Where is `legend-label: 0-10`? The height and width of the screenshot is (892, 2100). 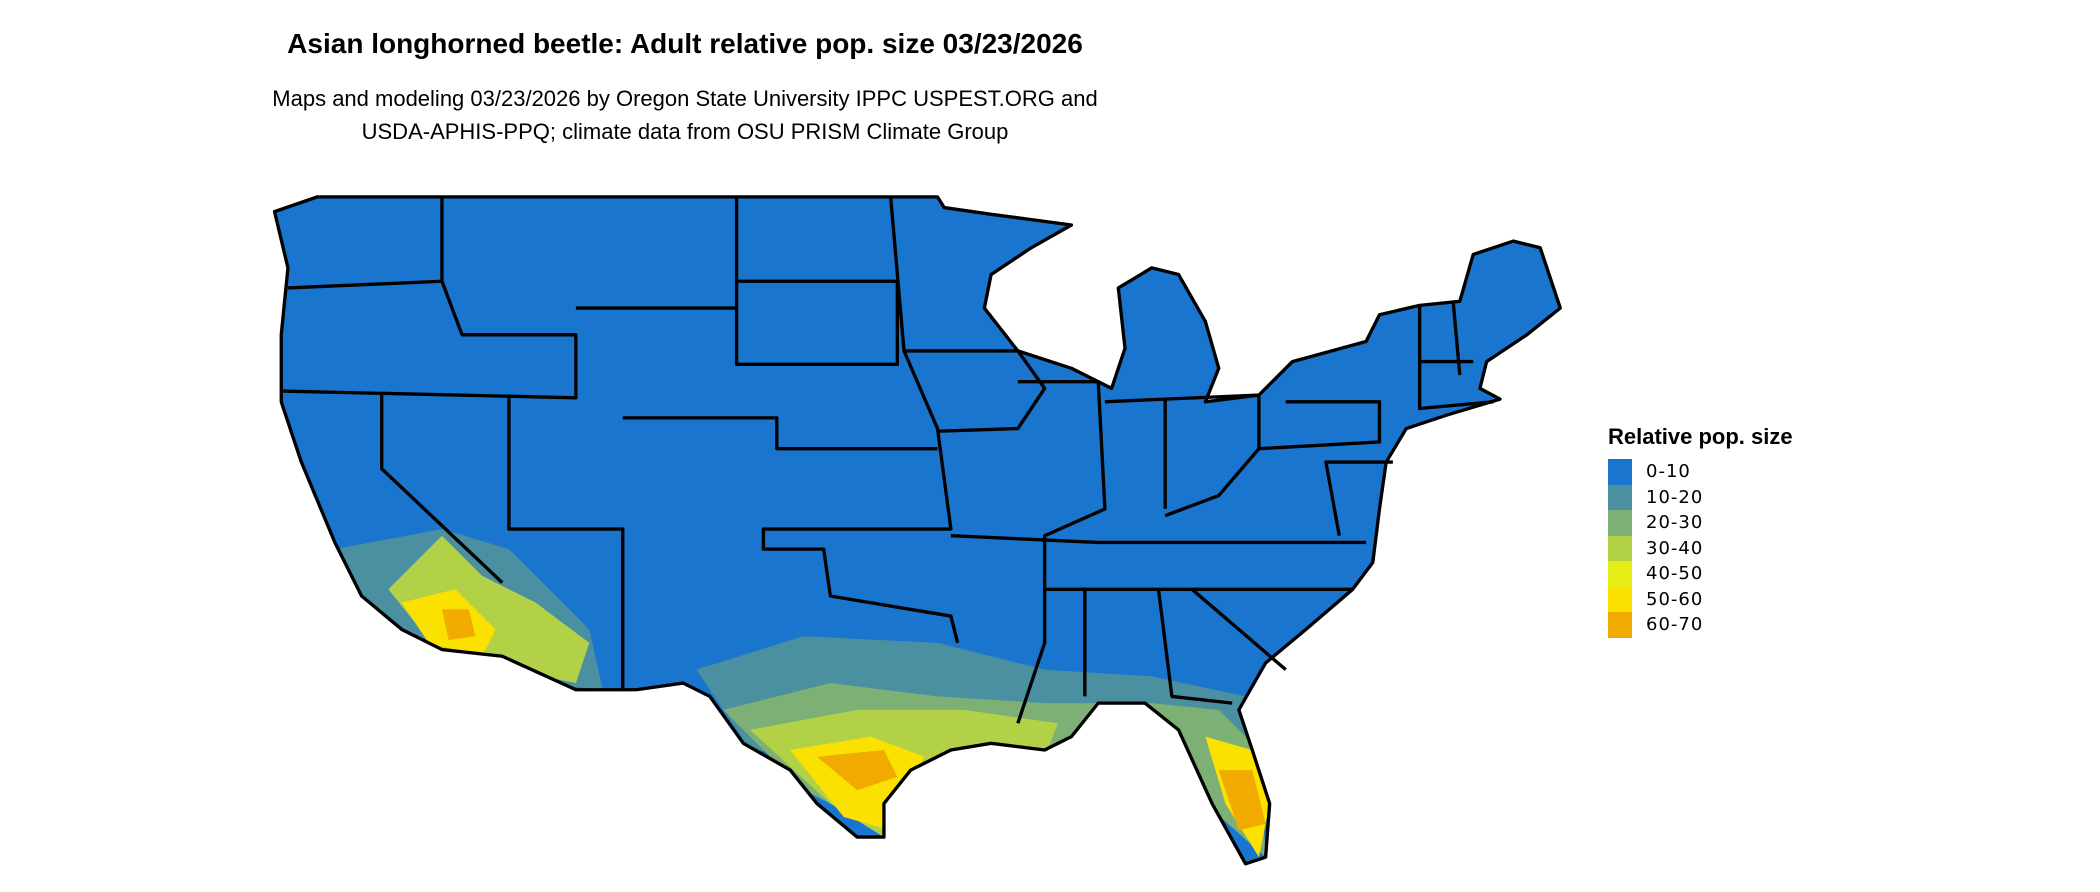 legend-label: 0-10 is located at coordinates (1668, 472).